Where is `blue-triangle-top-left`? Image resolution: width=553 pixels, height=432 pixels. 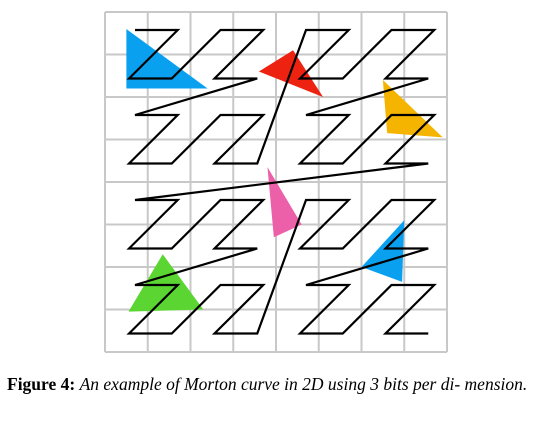
blue-triangle-top-left is located at coordinates (167, 59).